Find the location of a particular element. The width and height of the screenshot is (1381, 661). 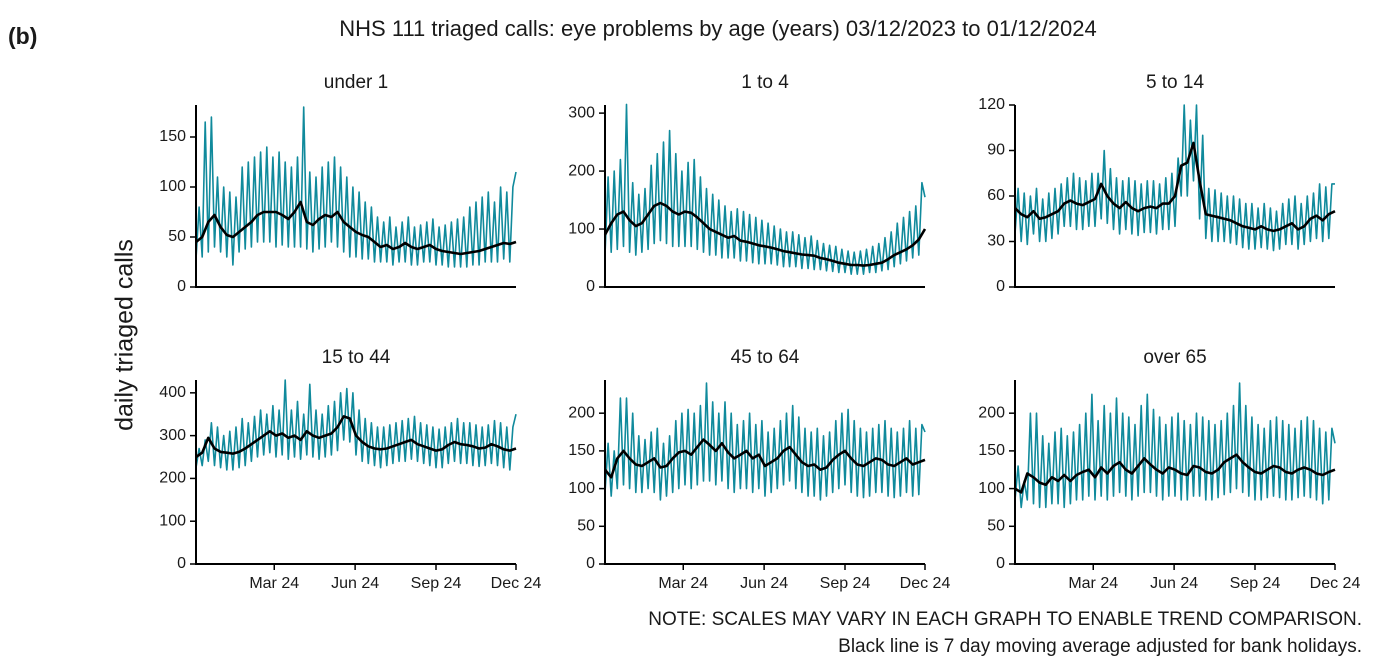

y-tick-label: 120 is located at coordinates (991, 104).